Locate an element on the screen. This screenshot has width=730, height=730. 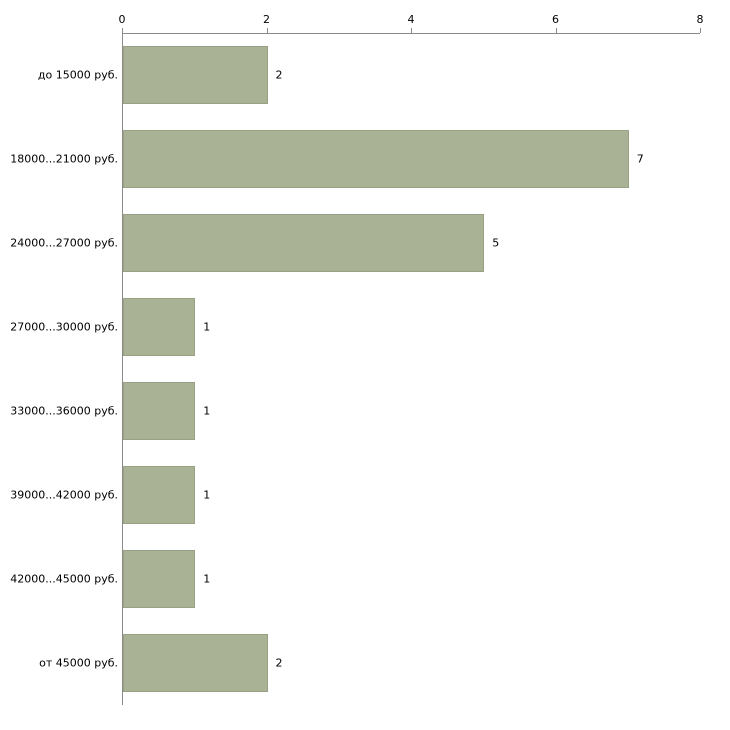
category-label: 24000...27000 руб. is located at coordinates (64, 243).